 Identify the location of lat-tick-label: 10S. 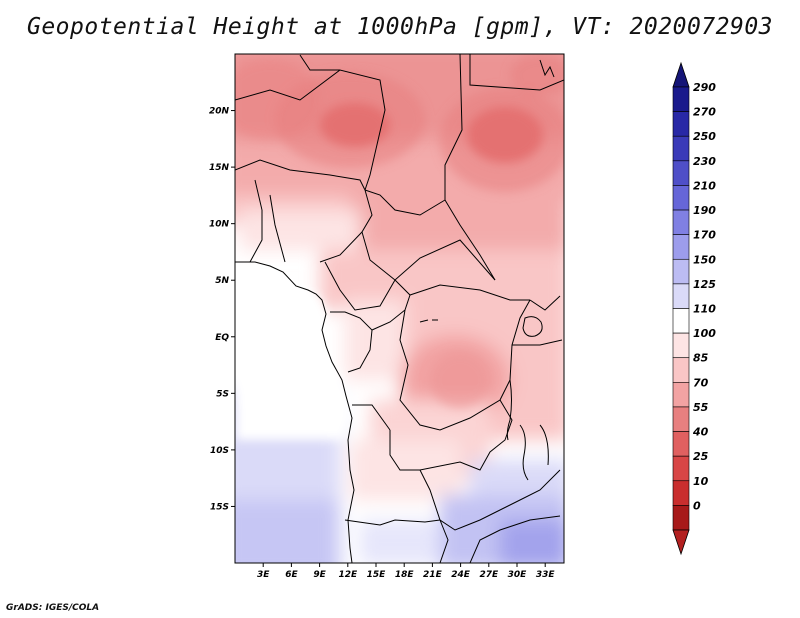
(219, 451).